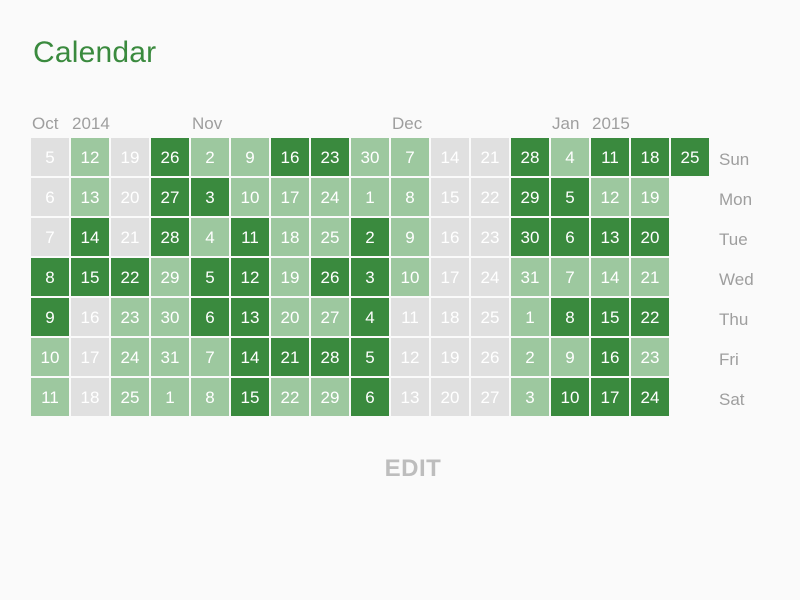 This screenshot has width=800, height=600. Describe the element at coordinates (370, 197) in the screenshot. I see `day-cell: 1` at that location.